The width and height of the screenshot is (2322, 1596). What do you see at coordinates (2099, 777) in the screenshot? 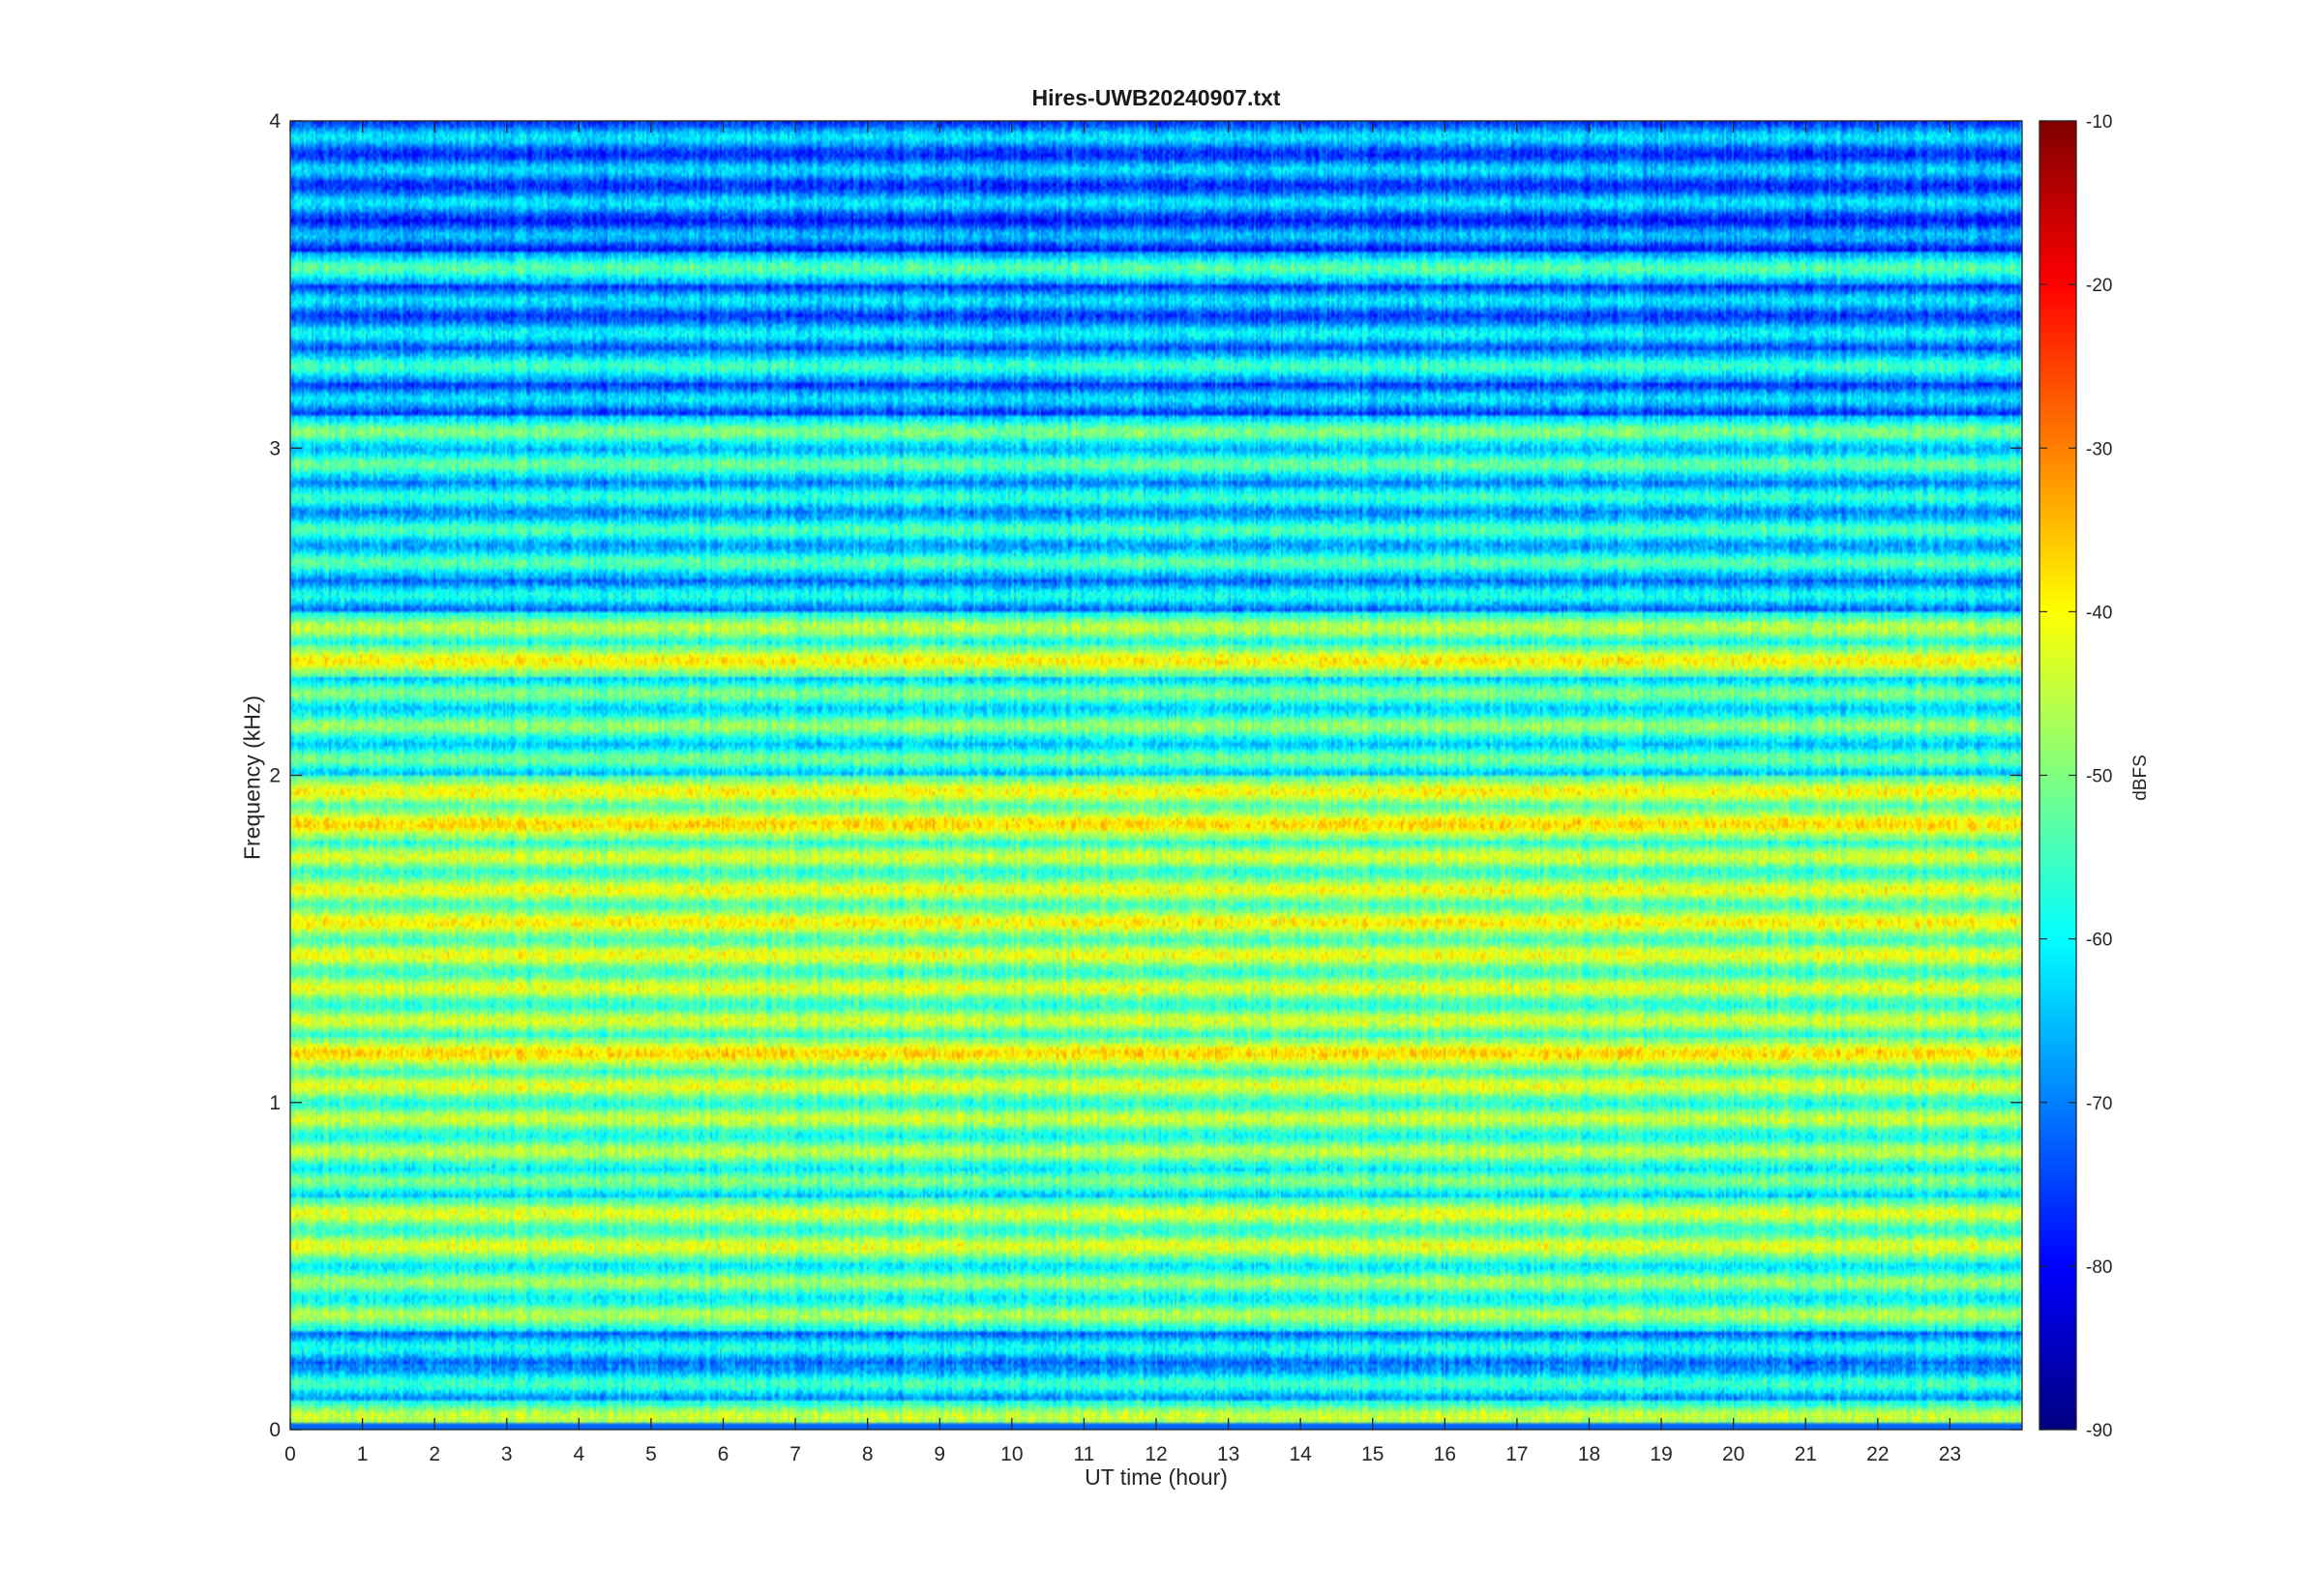
I see `colorbar-tick-label: -50` at bounding box center [2099, 777].